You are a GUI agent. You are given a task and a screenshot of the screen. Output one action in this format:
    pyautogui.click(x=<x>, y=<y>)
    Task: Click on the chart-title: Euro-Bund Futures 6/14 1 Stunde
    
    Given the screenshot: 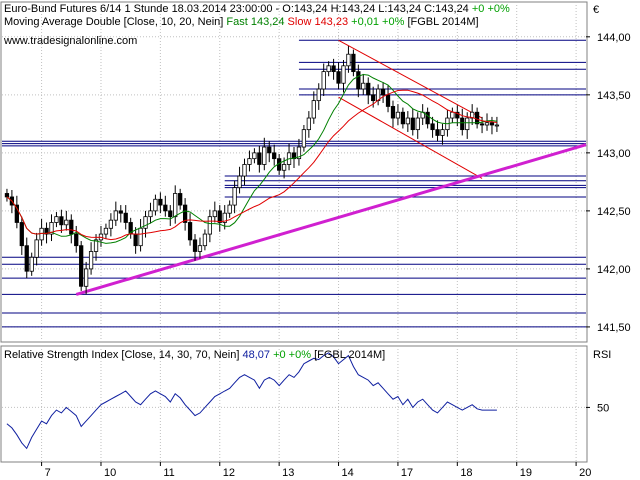 What is the action you would take?
    pyautogui.click(x=86, y=9)
    